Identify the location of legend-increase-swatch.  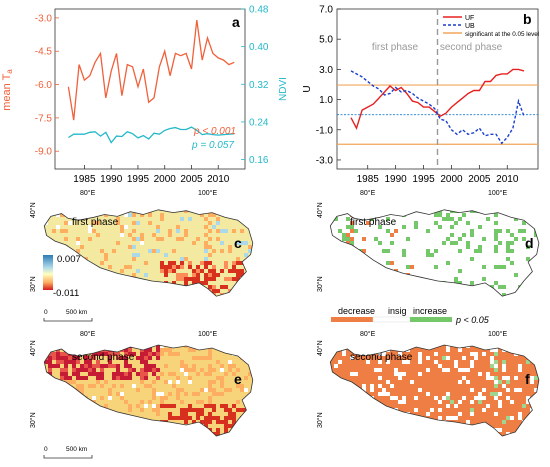
(431, 319).